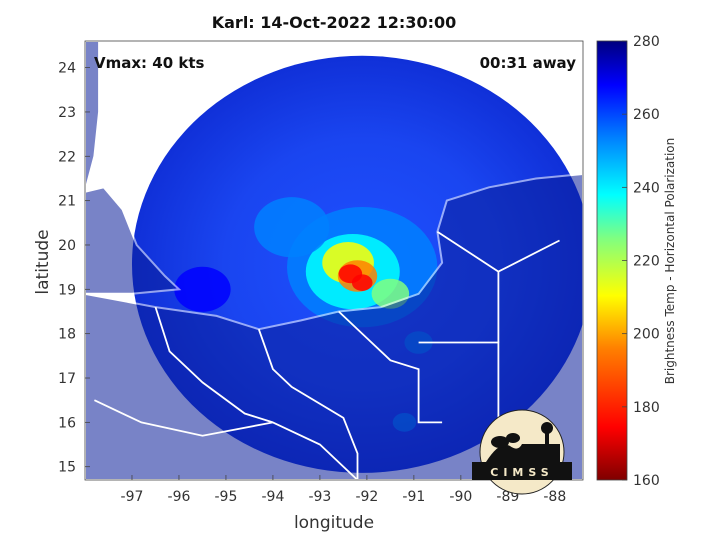 The width and height of the screenshot is (720, 540). What do you see at coordinates (67, 290) in the screenshot?
I see `y-tick-label: 19` at bounding box center [67, 290].